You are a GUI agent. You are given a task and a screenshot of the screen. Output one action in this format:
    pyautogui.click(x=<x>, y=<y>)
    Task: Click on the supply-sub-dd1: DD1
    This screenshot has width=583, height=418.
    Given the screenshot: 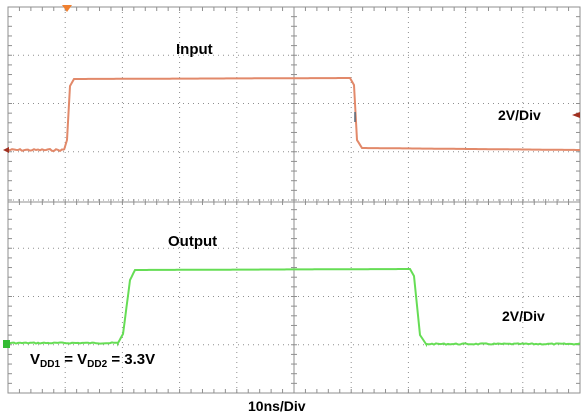 What is the action you would take?
    pyautogui.click(x=50, y=364)
    